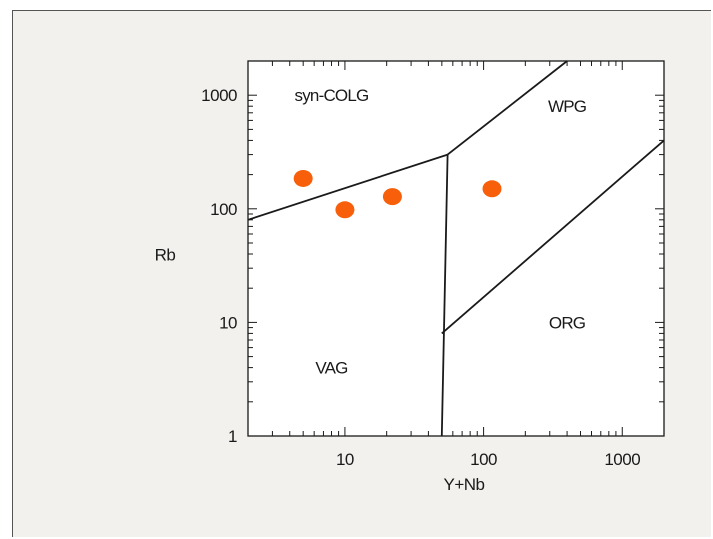  I want to click on region-label: ORG, so click(567, 322).